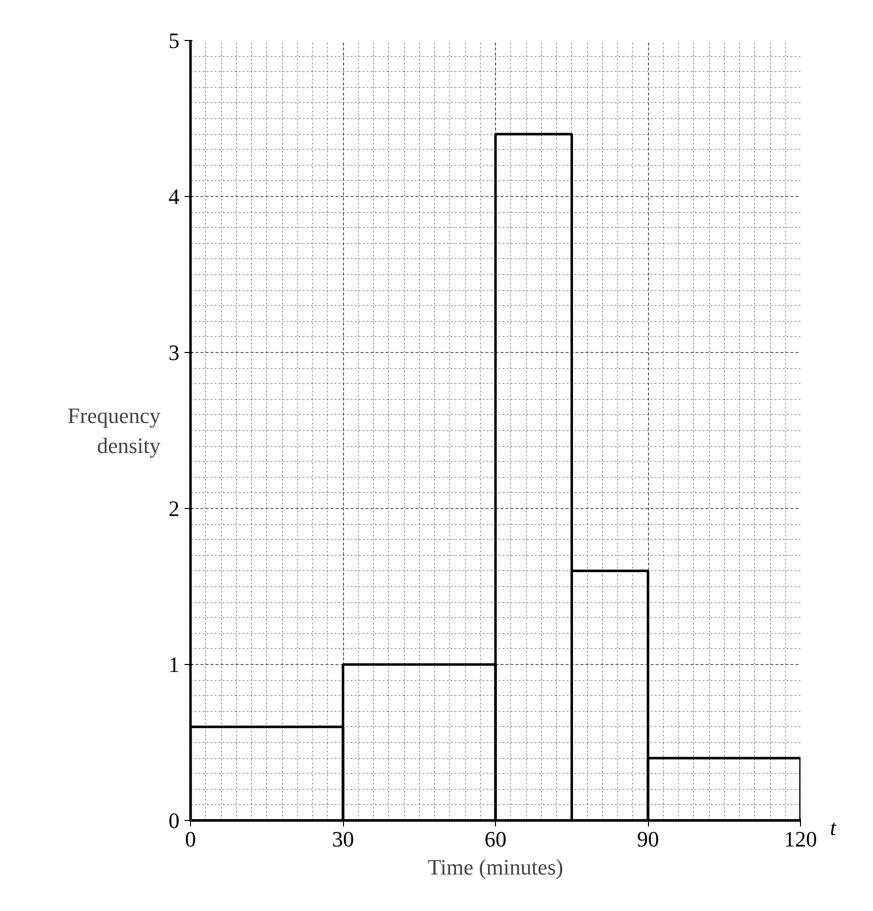  What do you see at coordinates (174, 508) in the screenshot?
I see `y-tick-label: 2` at bounding box center [174, 508].